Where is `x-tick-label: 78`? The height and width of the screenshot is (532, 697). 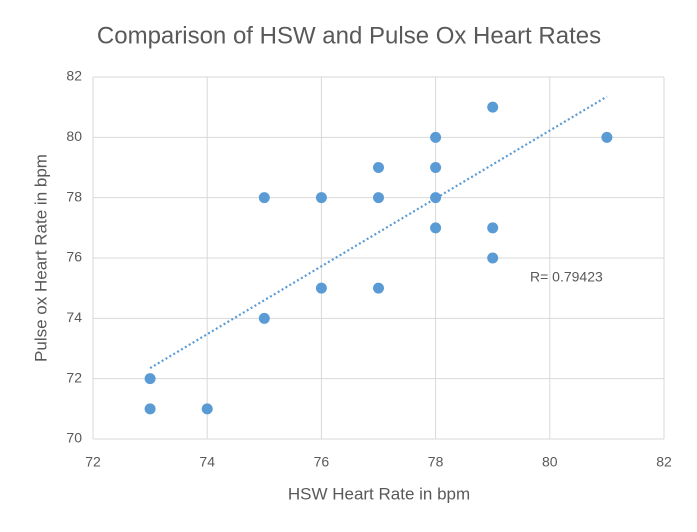
x-tick-label: 78 is located at coordinates (436, 462).